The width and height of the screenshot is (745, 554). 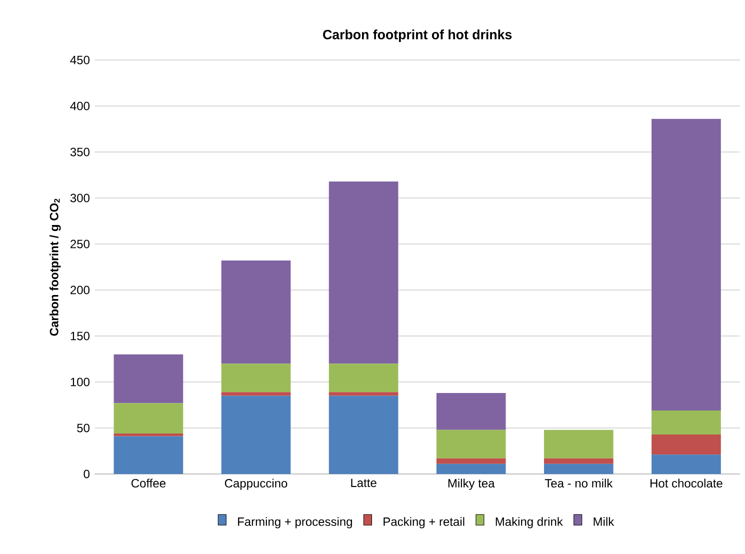 What do you see at coordinates (80, 382) in the screenshot?
I see `y-tick-label: 100` at bounding box center [80, 382].